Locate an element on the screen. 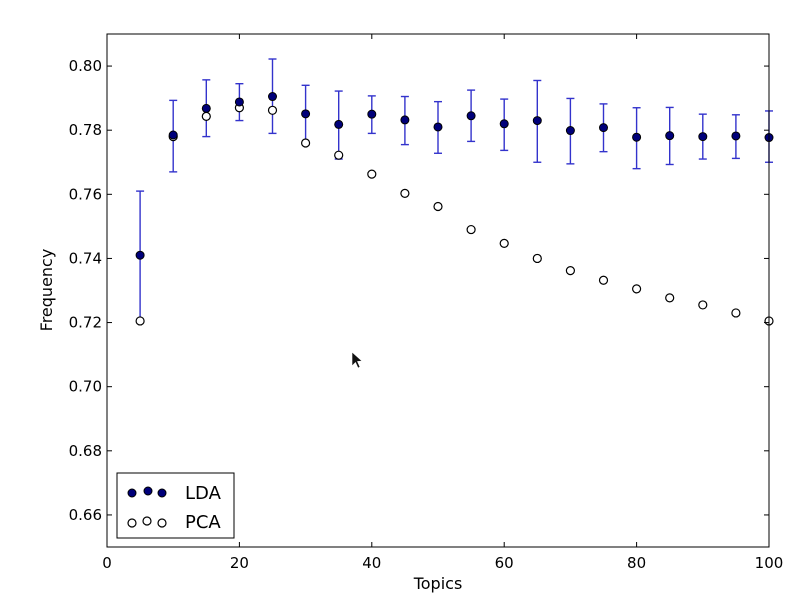 This screenshot has width=812, height=608. legend-box is located at coordinates (175, 505).